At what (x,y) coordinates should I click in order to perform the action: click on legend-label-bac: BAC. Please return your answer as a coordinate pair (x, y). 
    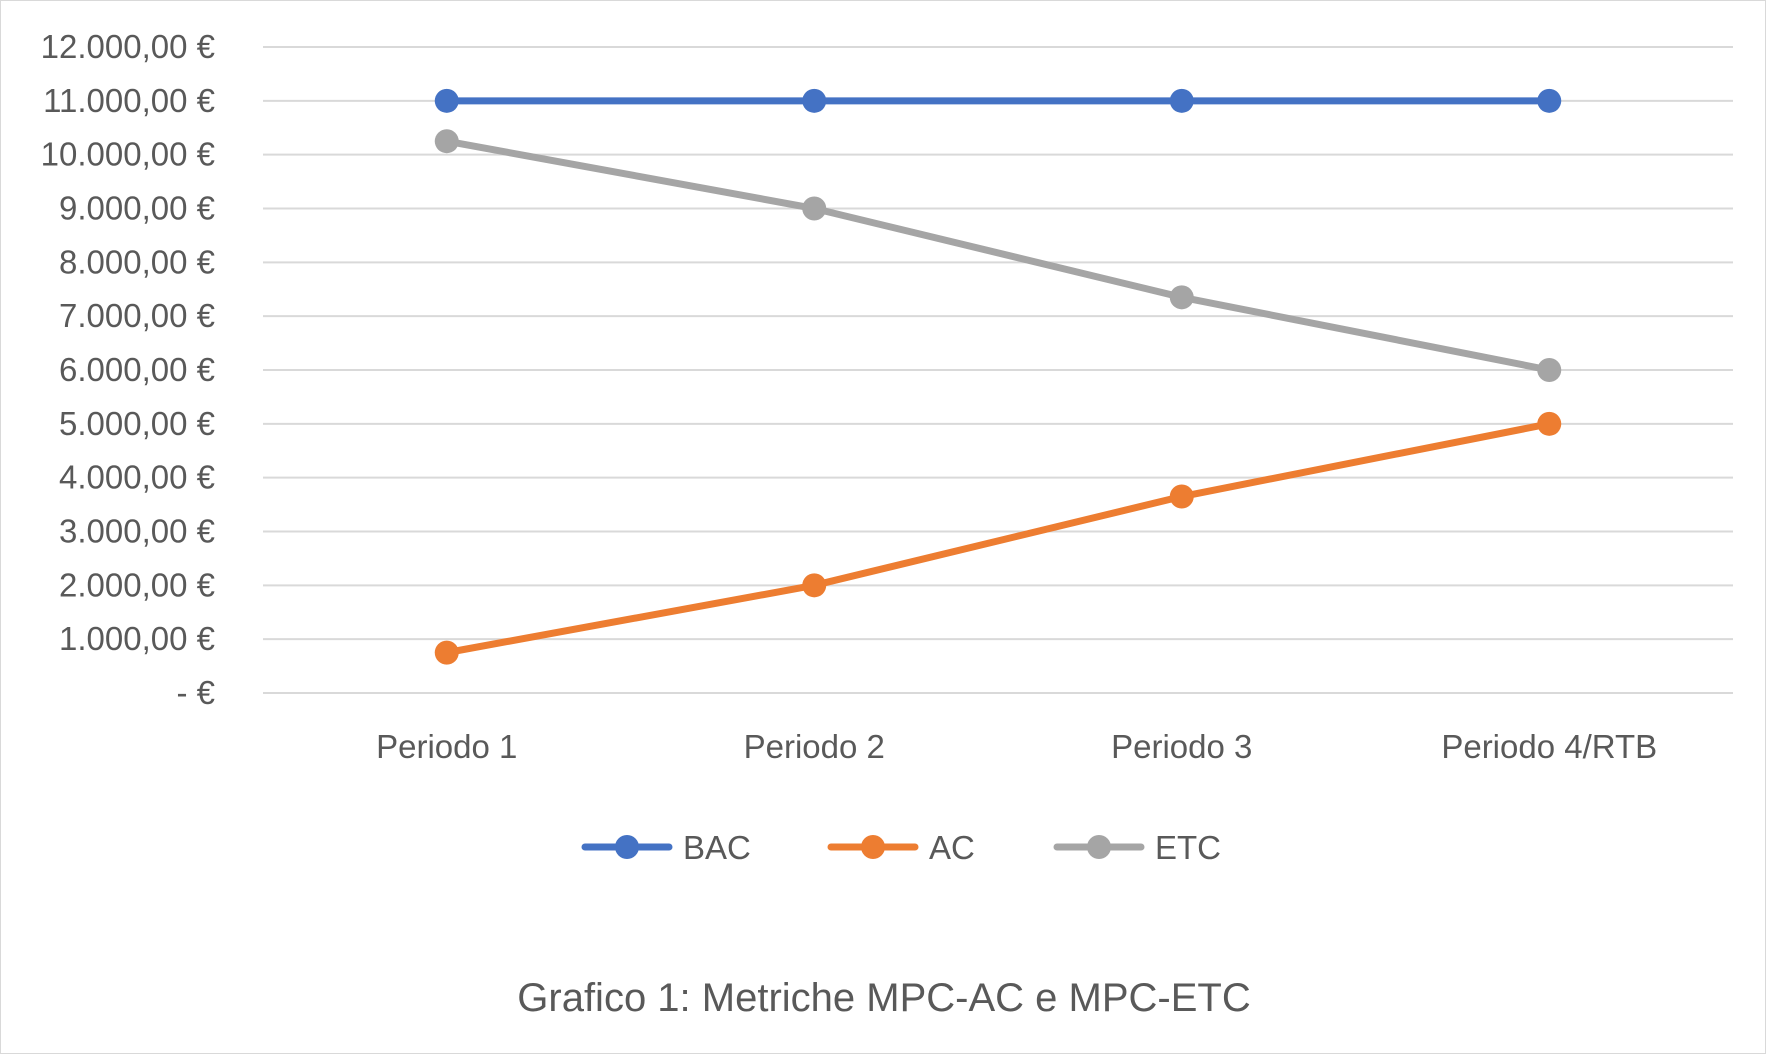
    Looking at the image, I should click on (717, 847).